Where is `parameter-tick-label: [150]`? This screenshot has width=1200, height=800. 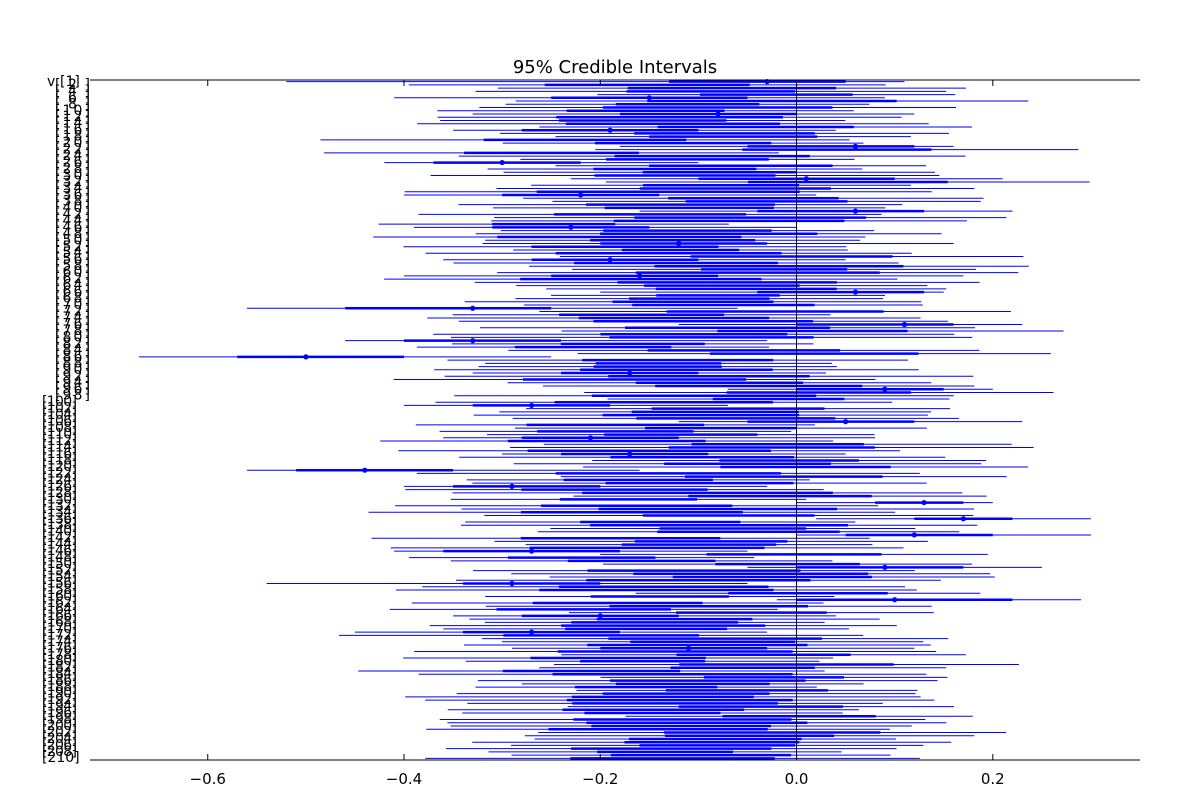
parameter-tick-label: [150] is located at coordinates (59, 564).